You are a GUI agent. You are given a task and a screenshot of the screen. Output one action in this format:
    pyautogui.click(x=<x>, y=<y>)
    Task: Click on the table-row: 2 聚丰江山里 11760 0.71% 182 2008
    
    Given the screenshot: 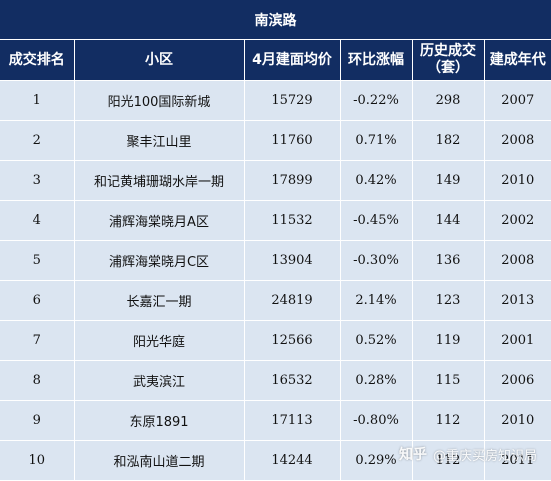 What is the action you would take?
    pyautogui.click(x=275, y=140)
    